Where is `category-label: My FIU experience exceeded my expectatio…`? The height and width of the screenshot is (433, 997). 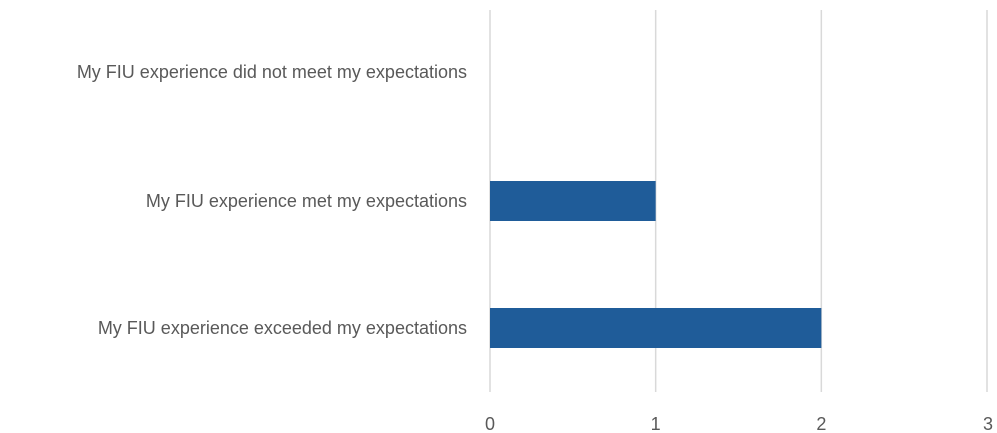 category-label: My FIU experience exceeded my expectatio… is located at coordinates (282, 328).